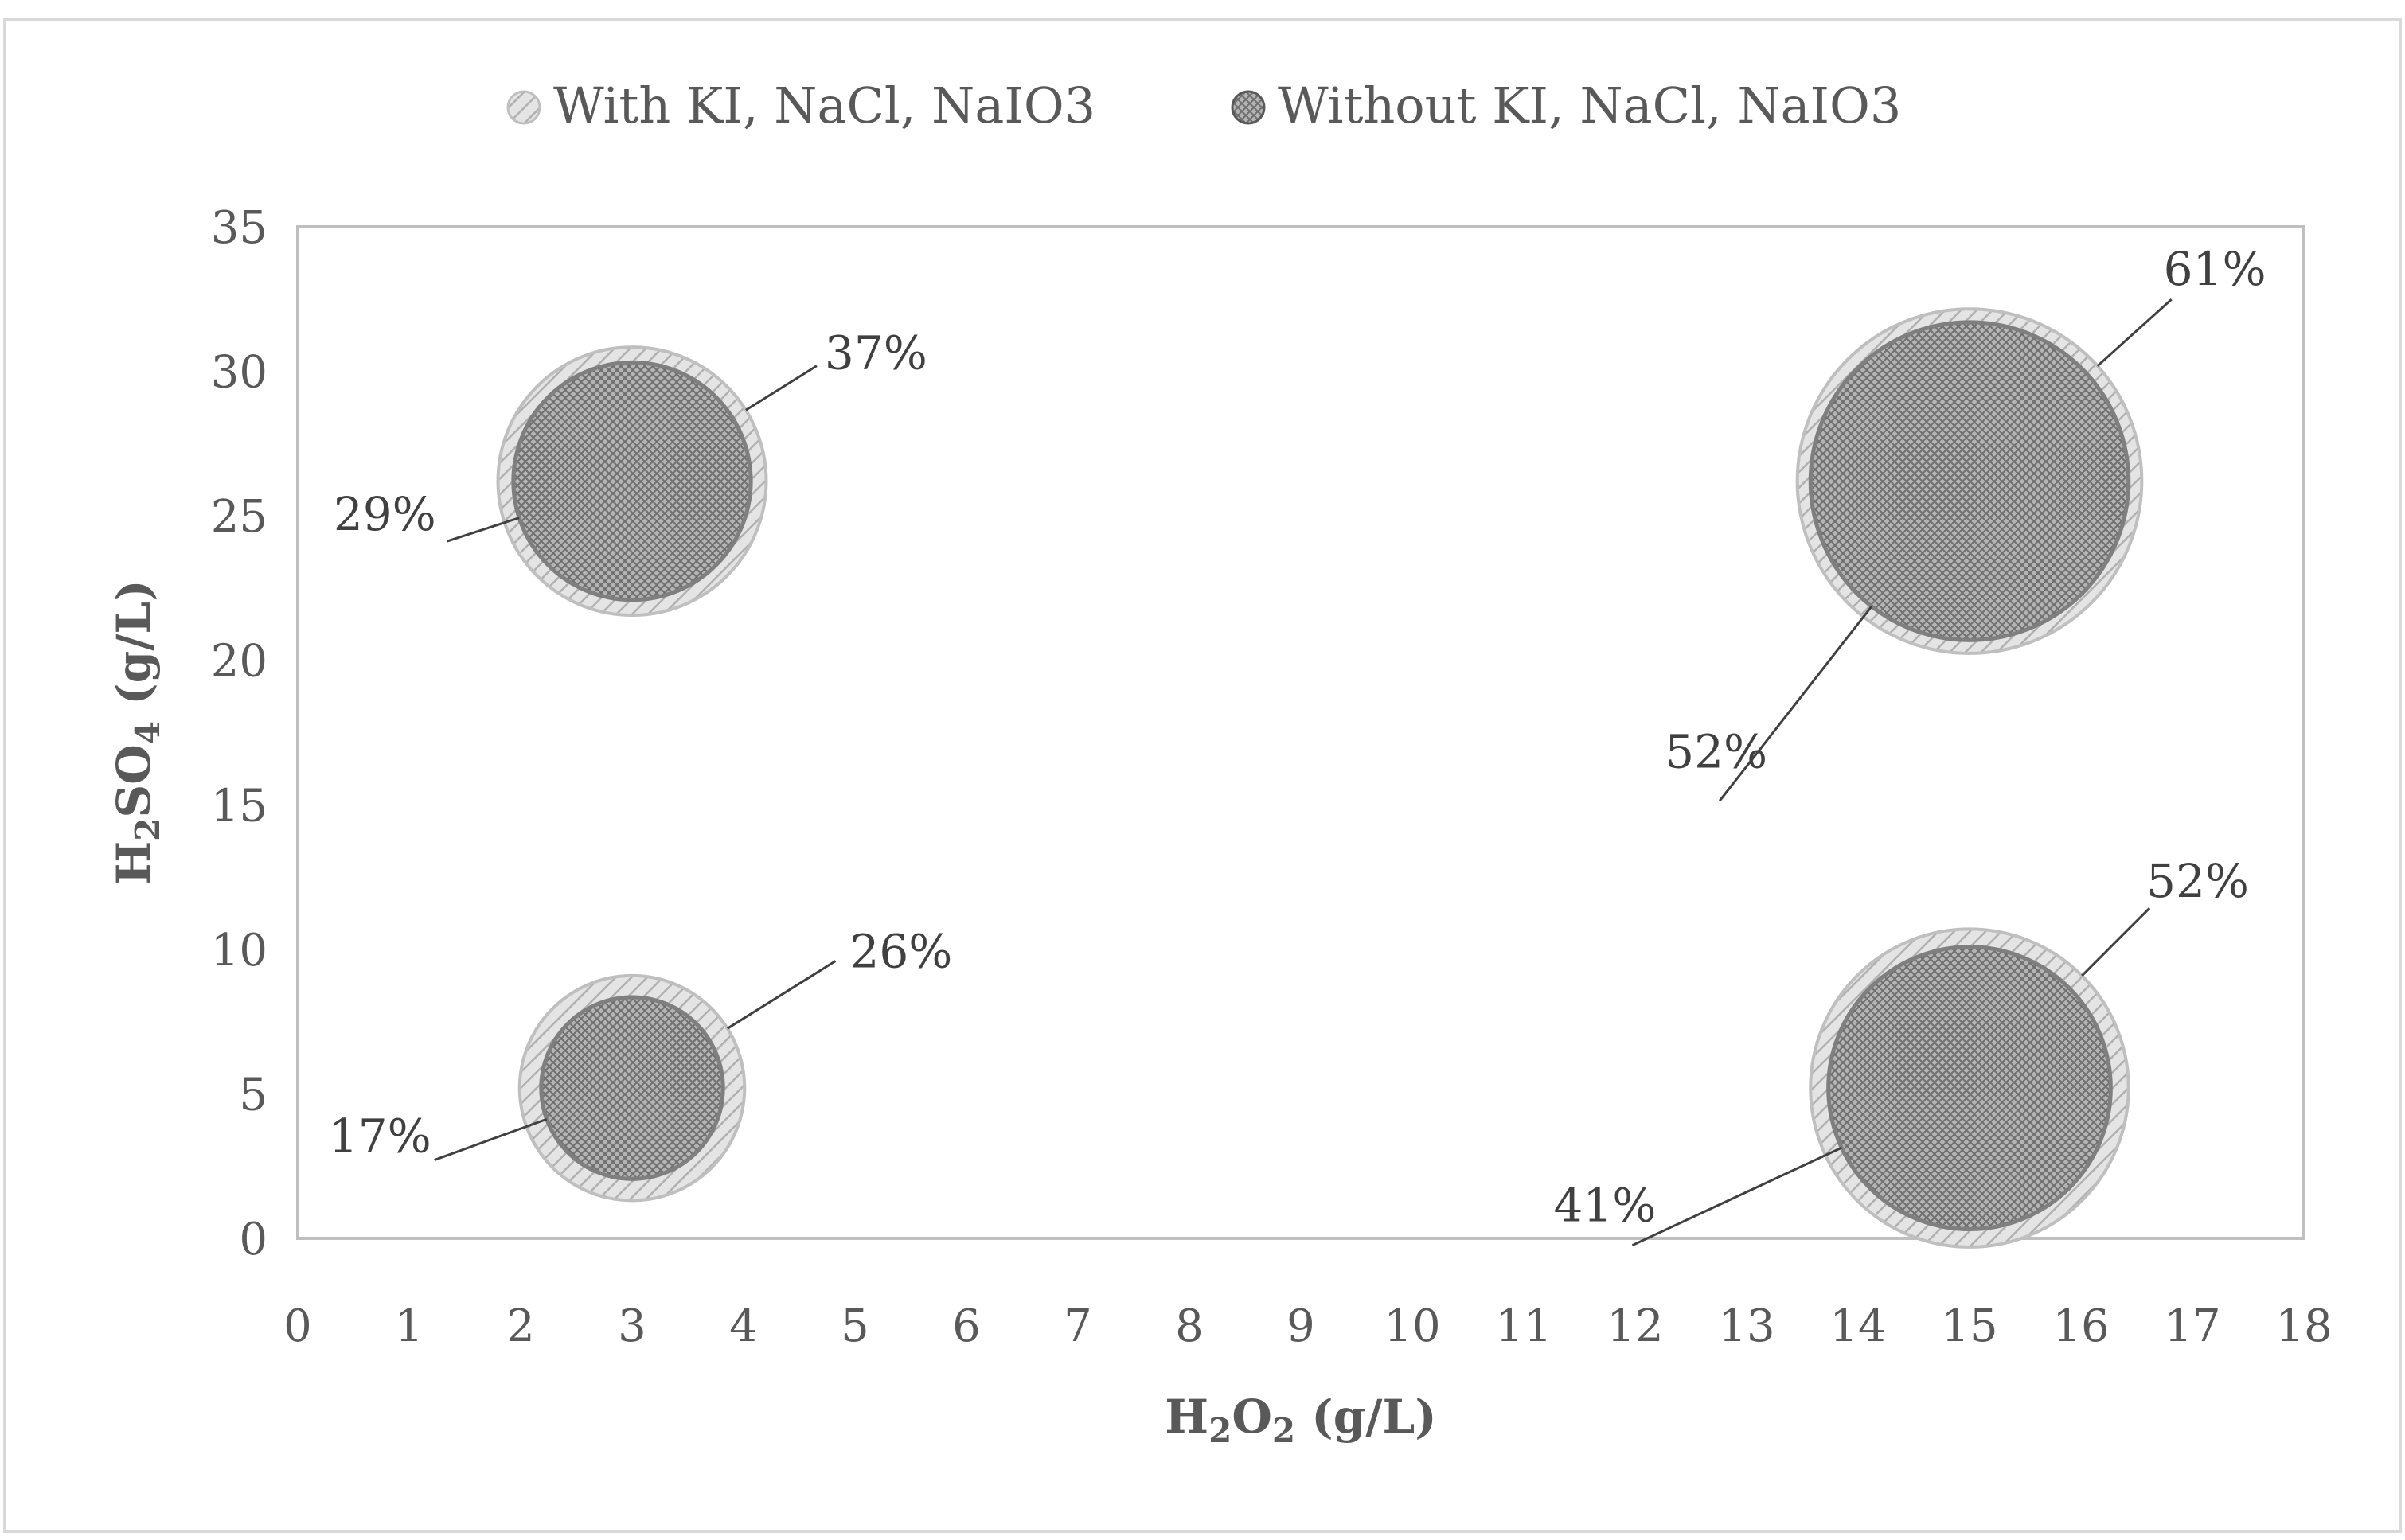  I want to click on x-tick-label: 1, so click(410, 1326).